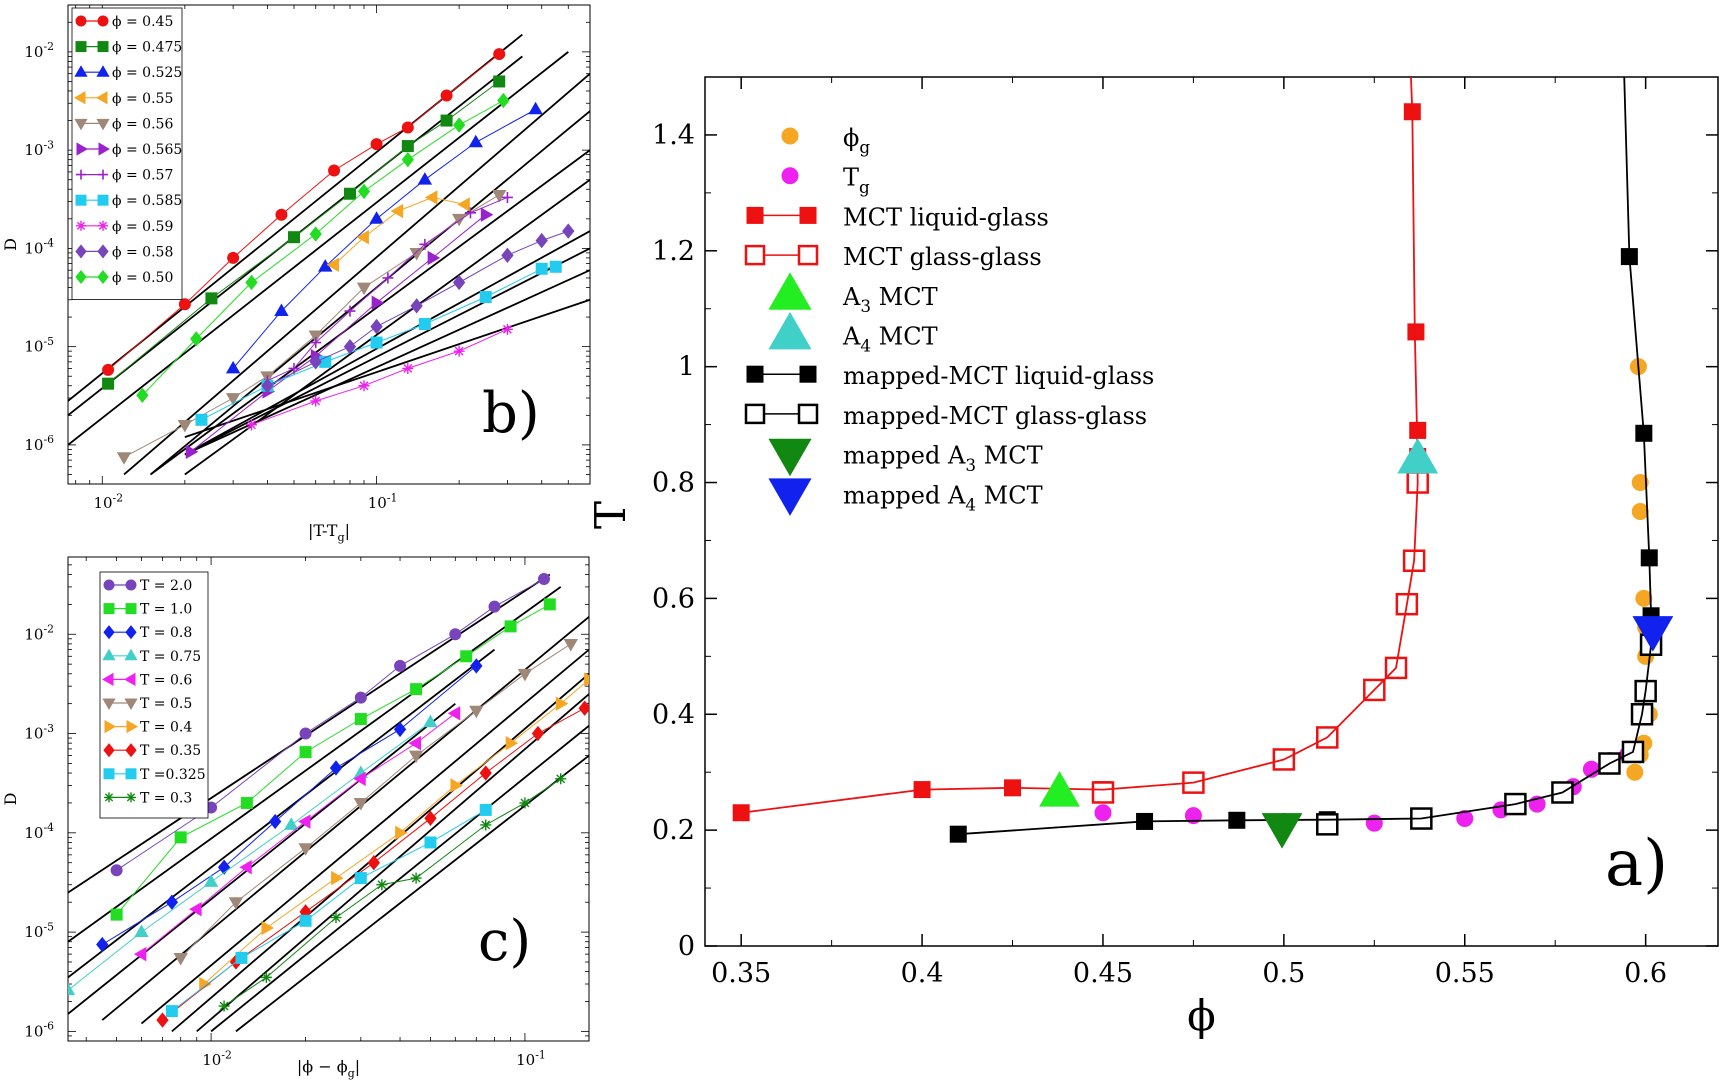 This screenshot has height=1080, width=1734. What do you see at coordinates (102, 503) in the screenshot?
I see `panel-b-xtick-label-base: 10` at bounding box center [102, 503].